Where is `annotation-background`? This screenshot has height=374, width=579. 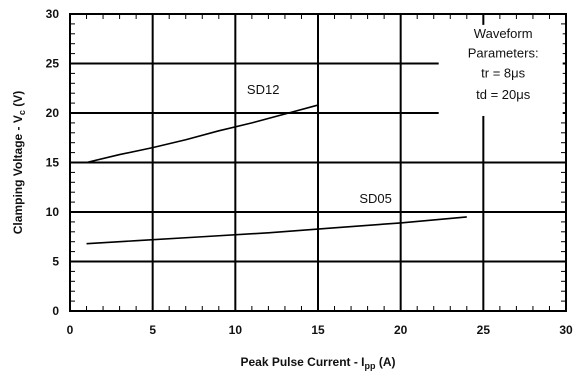 annotation-background is located at coordinates (500, 70).